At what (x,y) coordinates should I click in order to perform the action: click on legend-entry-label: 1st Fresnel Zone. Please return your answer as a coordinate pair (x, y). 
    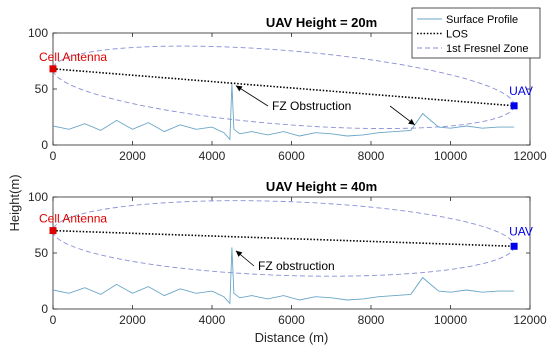
    Looking at the image, I should click on (487, 49).